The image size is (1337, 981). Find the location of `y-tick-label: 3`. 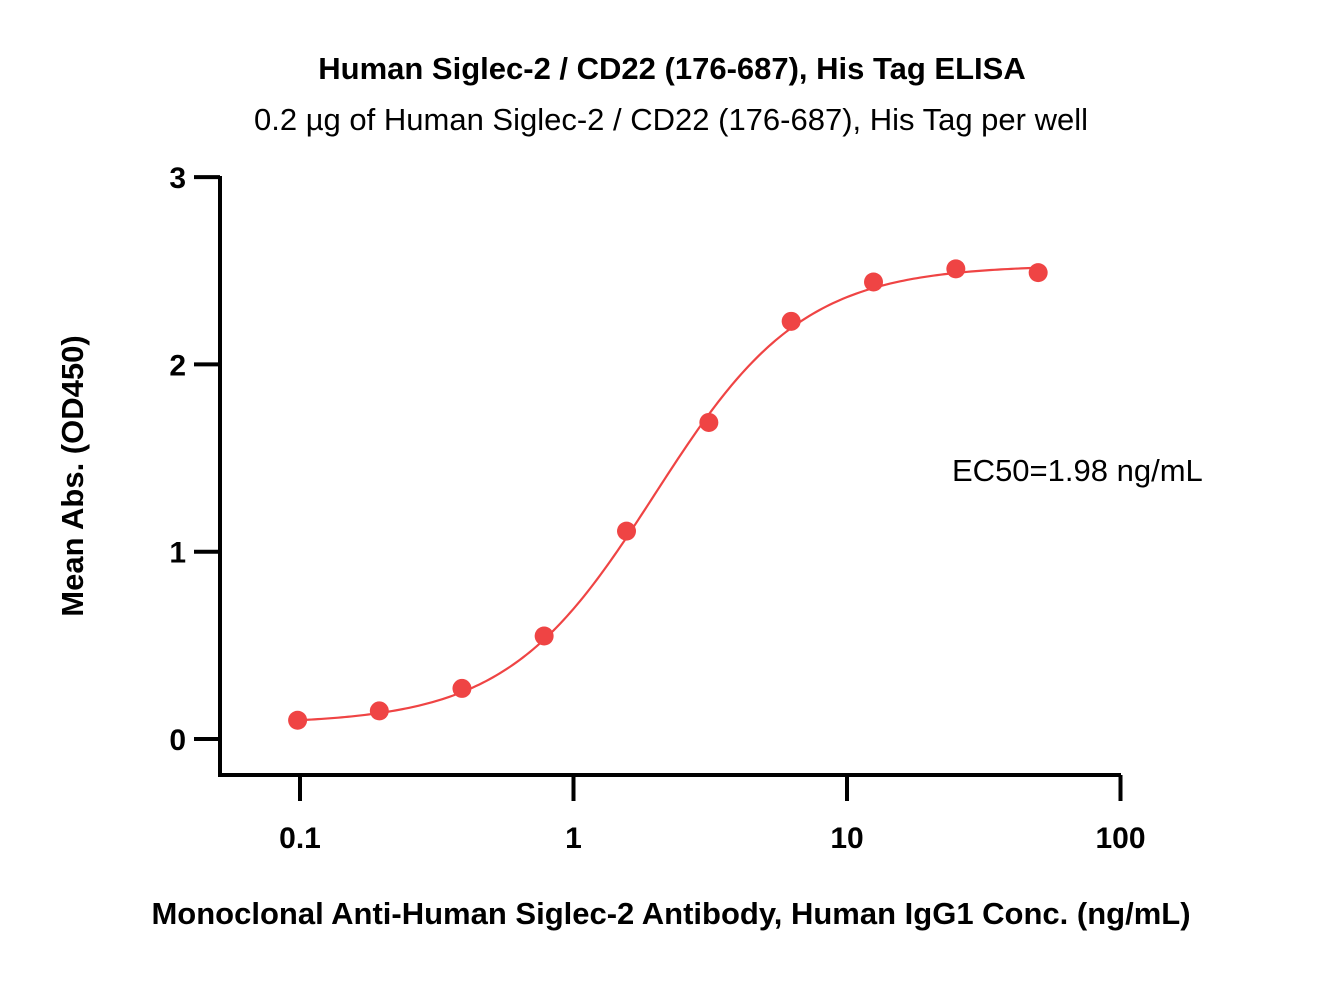

y-tick-label: 3 is located at coordinates (177, 178).